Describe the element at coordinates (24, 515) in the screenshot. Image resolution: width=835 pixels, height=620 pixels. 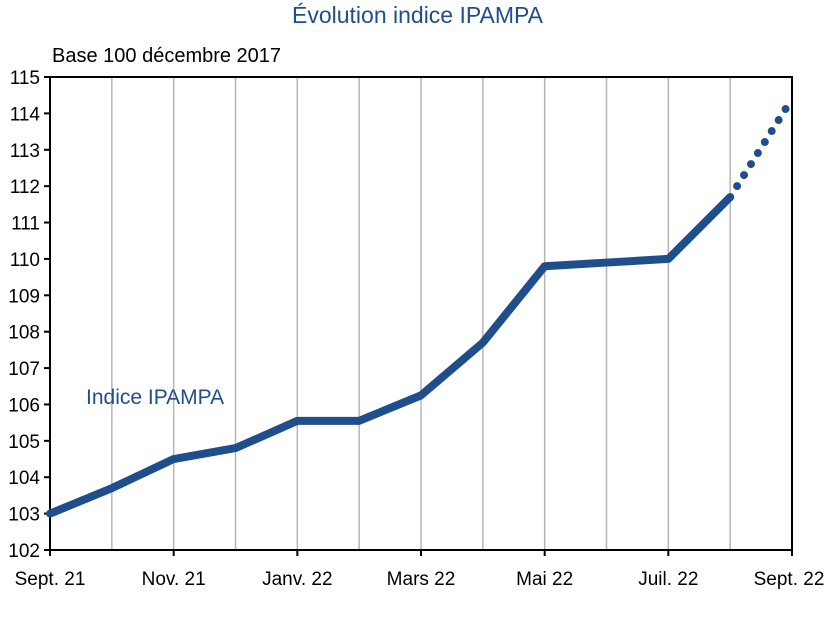
I see `y-tick-label: 103` at that location.